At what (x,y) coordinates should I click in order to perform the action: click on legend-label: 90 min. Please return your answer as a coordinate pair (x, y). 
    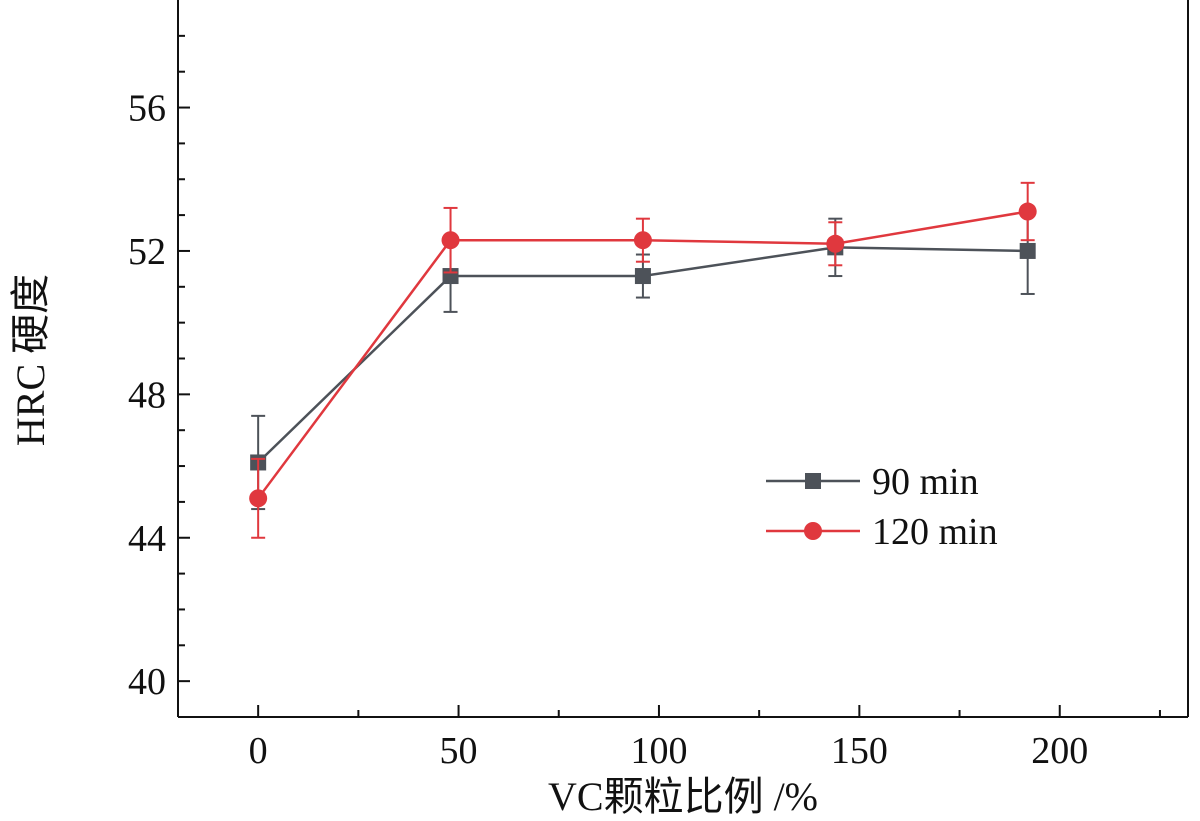
    Looking at the image, I should click on (925, 482).